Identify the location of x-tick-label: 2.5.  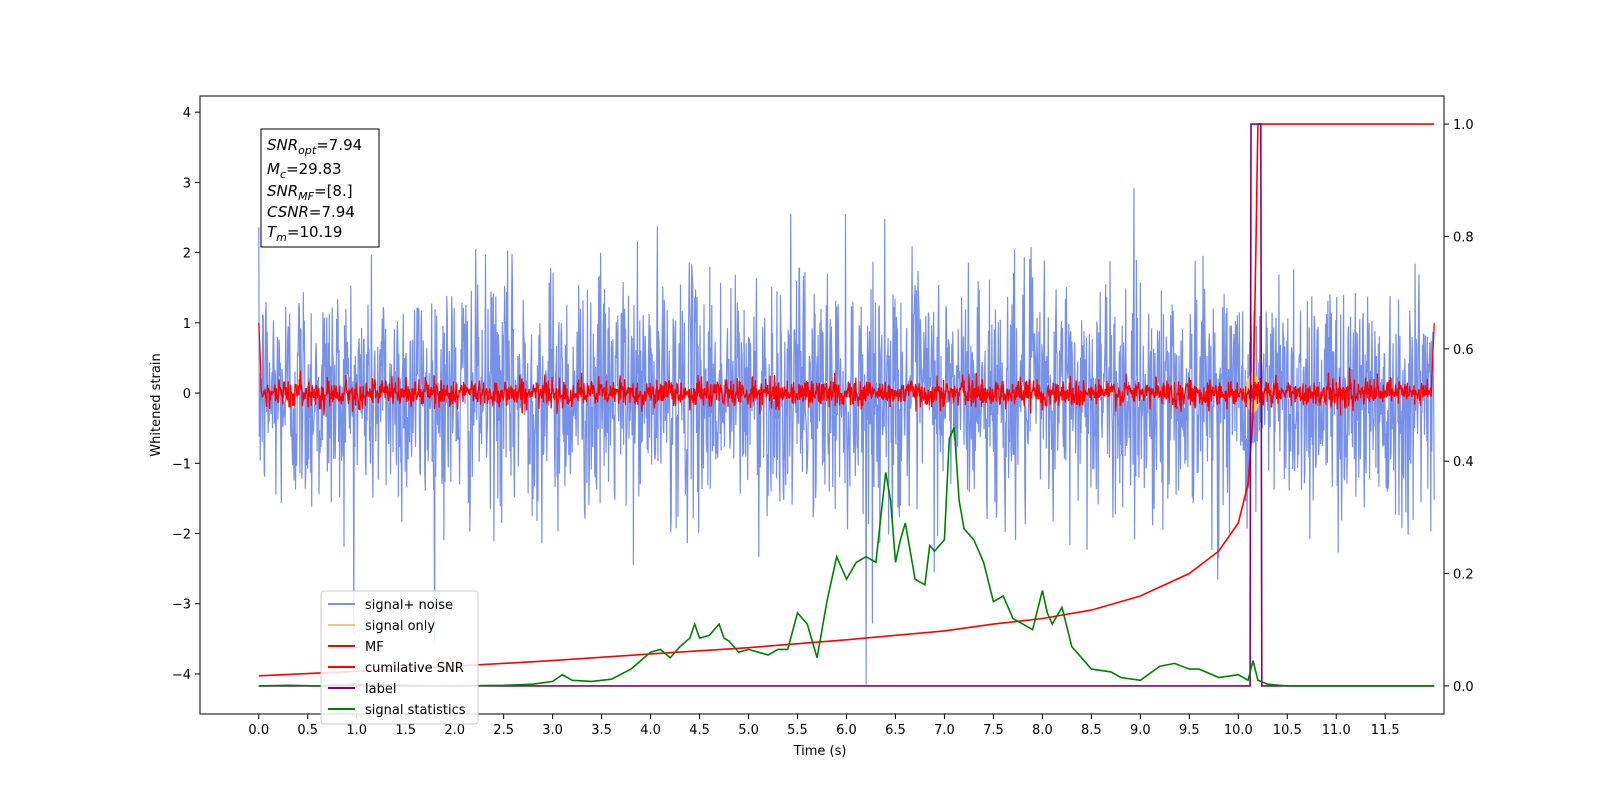
(503, 730).